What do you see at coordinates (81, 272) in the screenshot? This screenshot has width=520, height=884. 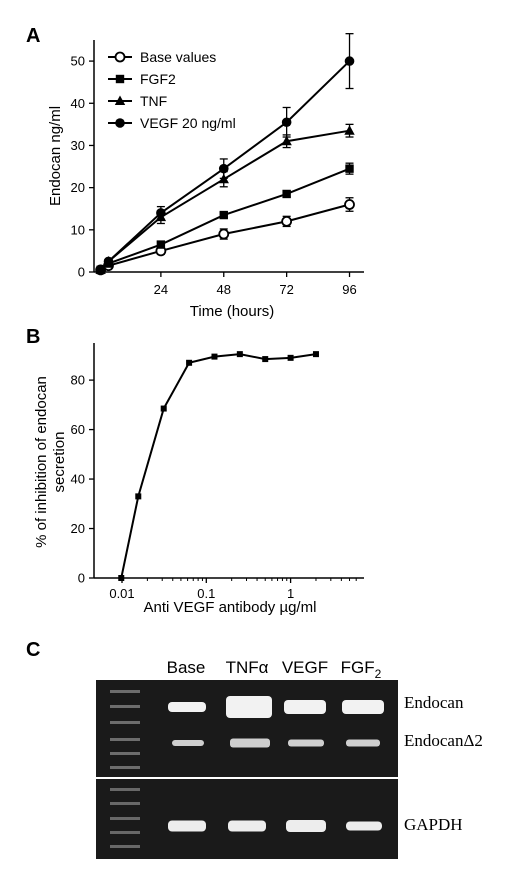 I see `chart-a-y-tick-label: 0` at bounding box center [81, 272].